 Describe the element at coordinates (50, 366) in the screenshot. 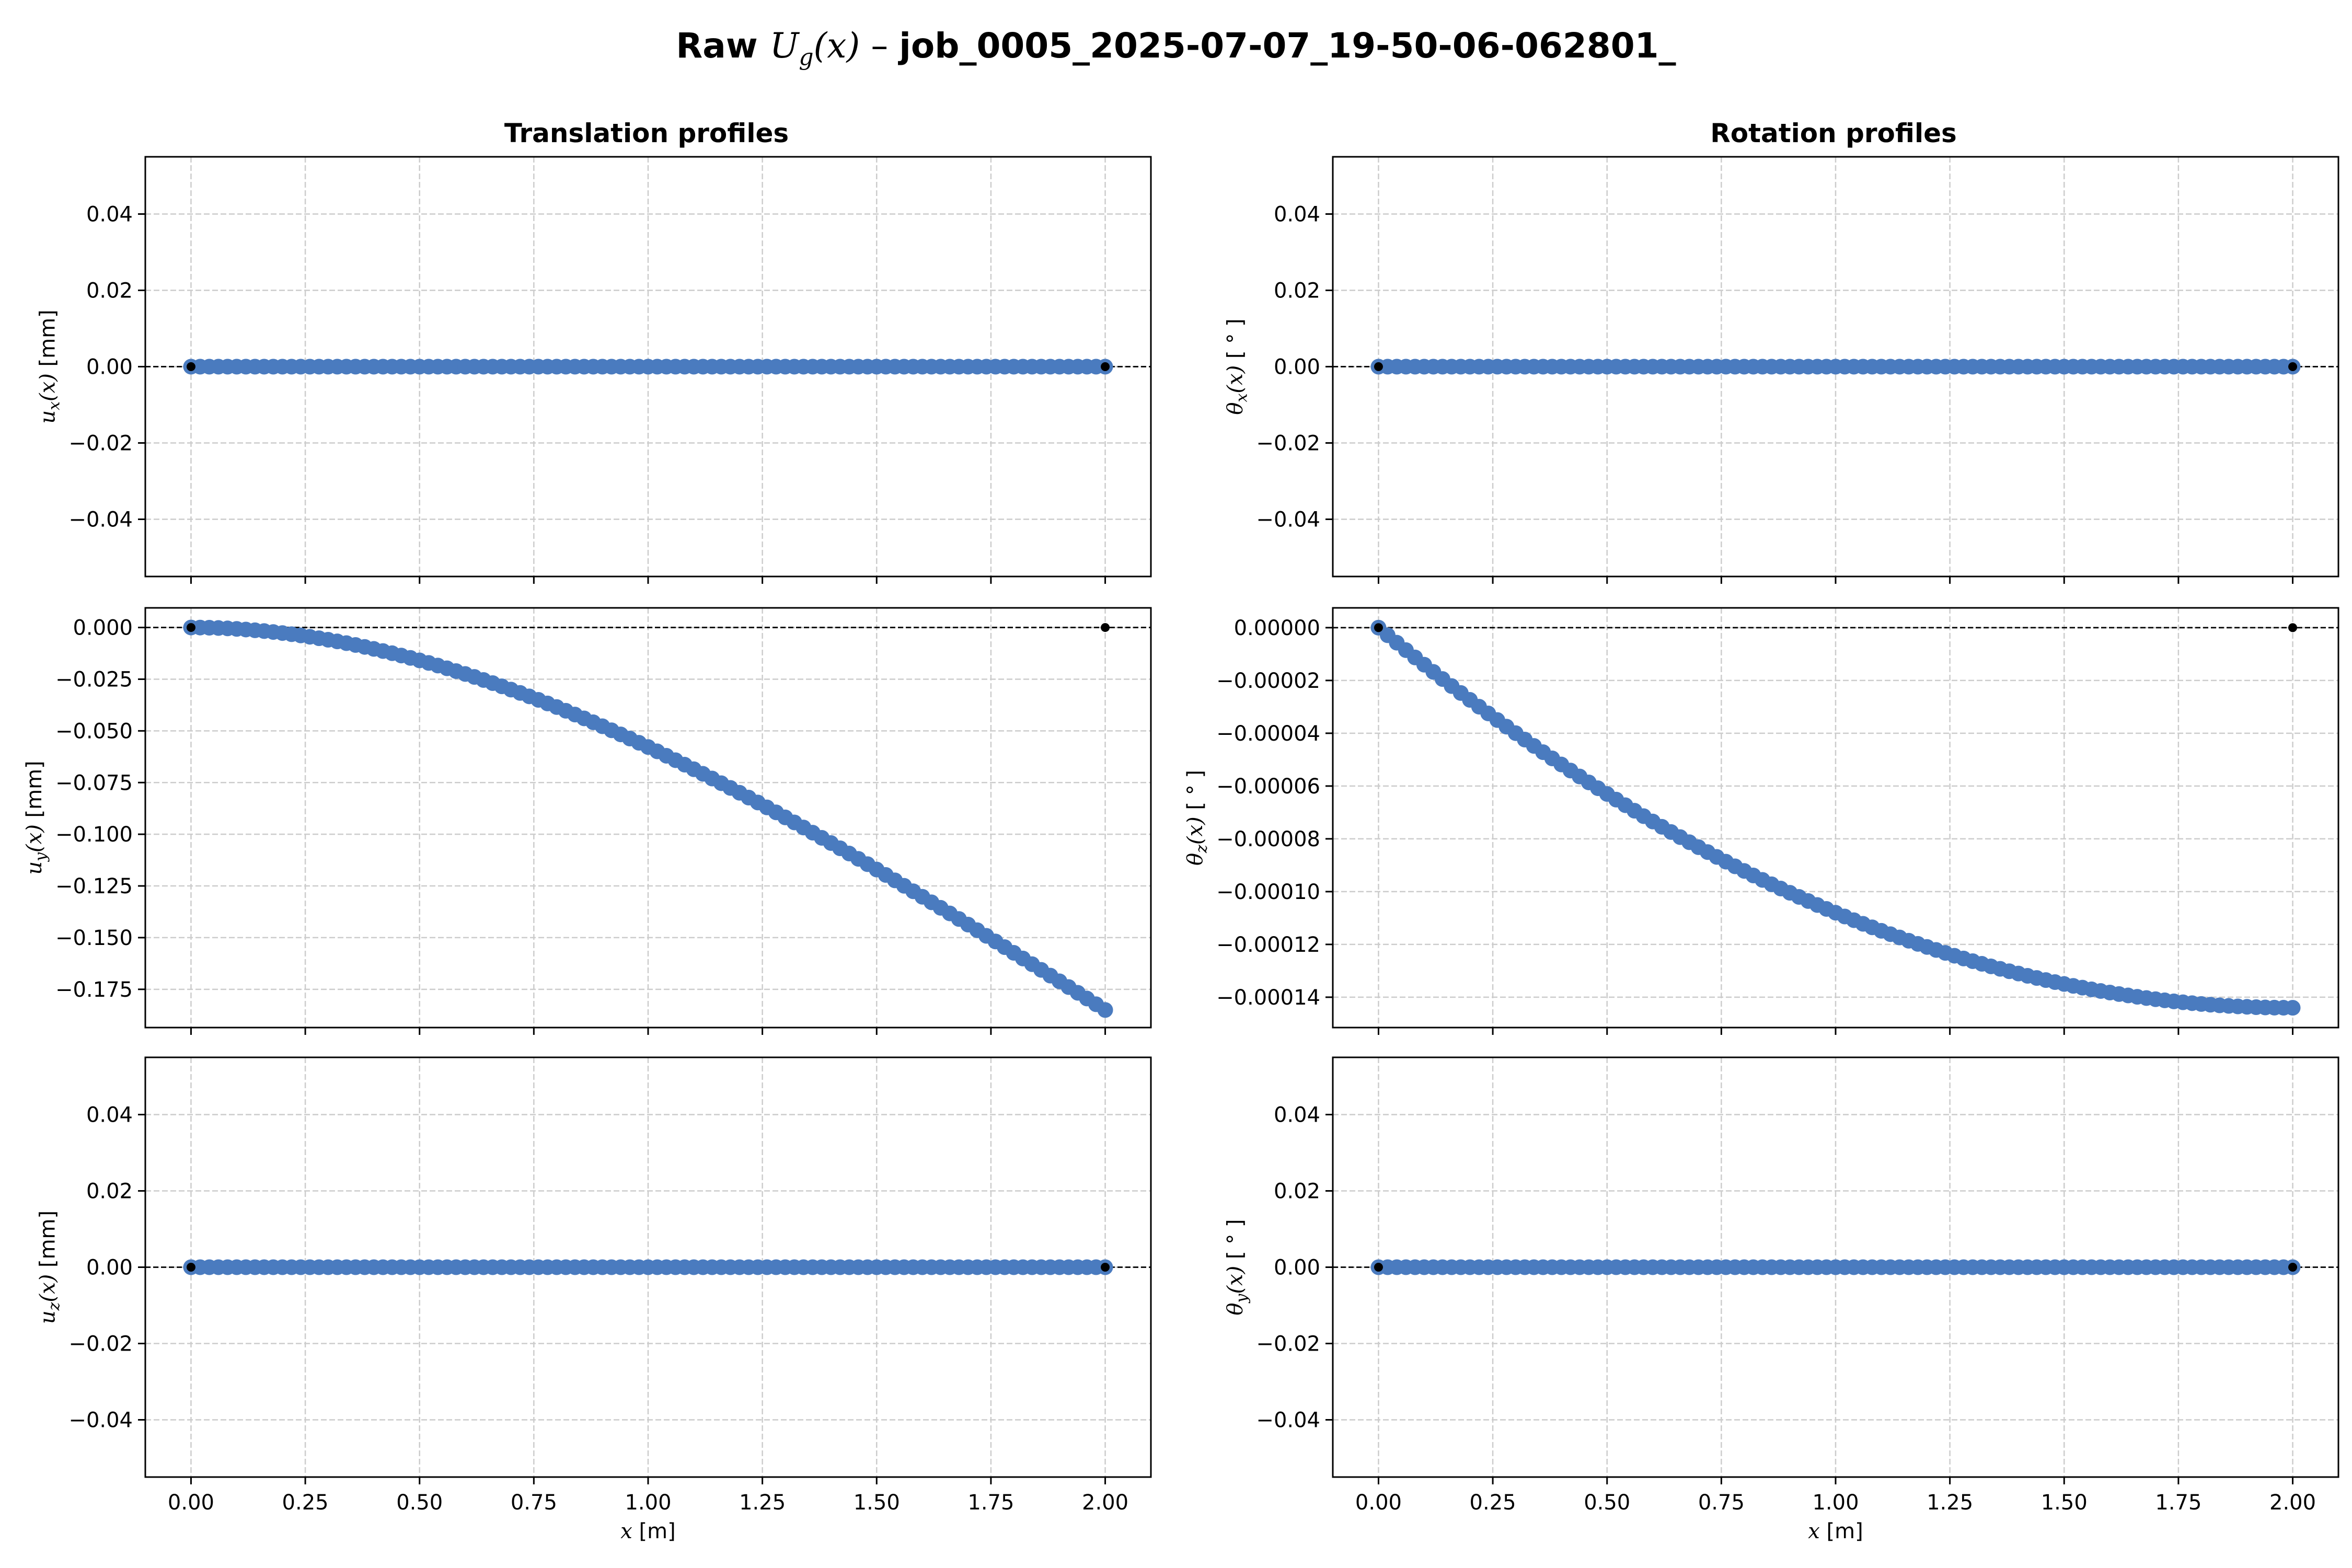

I see `y-axis-label: ux(x) [mm]` at that location.